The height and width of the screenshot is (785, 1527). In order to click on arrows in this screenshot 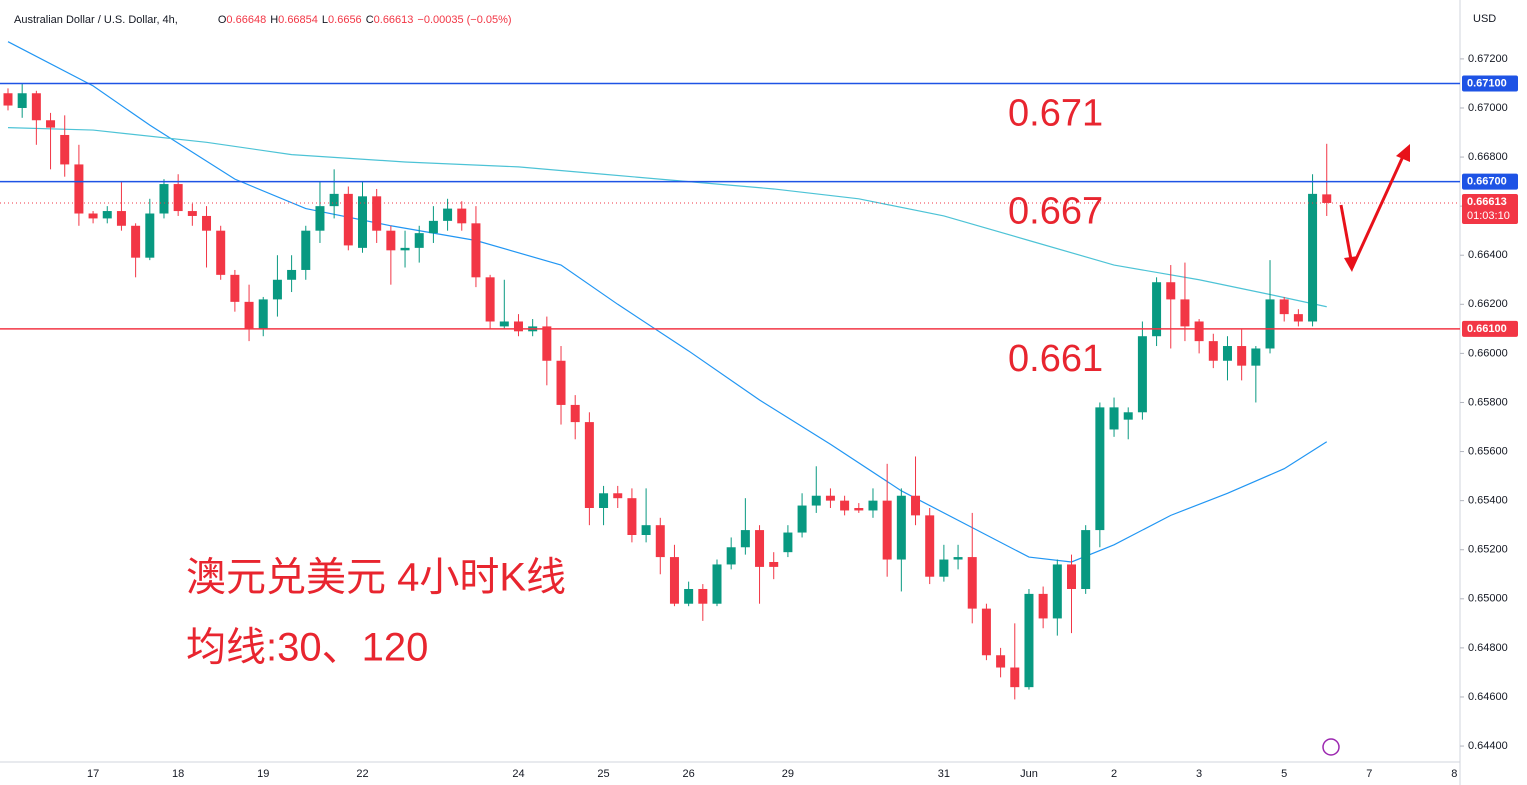, I will do `click(1374, 208)`.